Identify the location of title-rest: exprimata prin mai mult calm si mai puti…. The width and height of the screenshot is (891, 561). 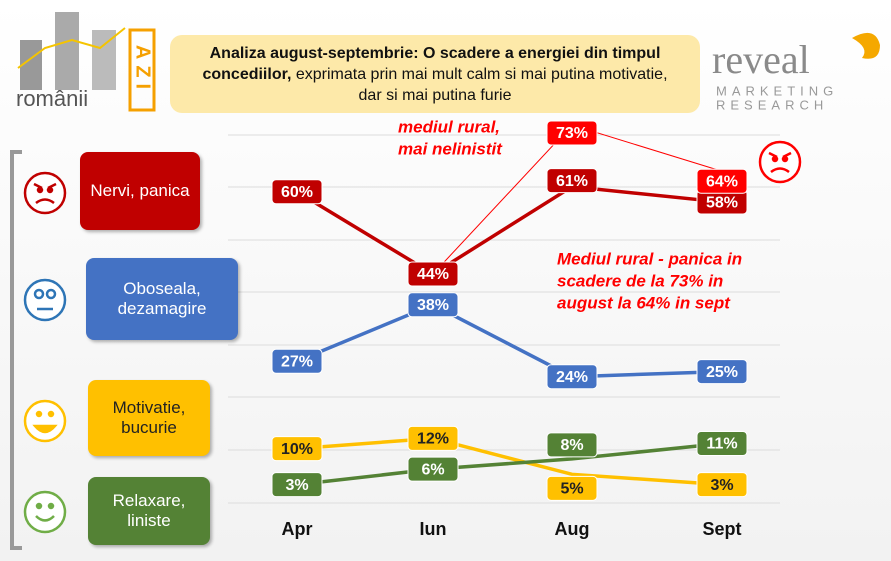
(481, 84).